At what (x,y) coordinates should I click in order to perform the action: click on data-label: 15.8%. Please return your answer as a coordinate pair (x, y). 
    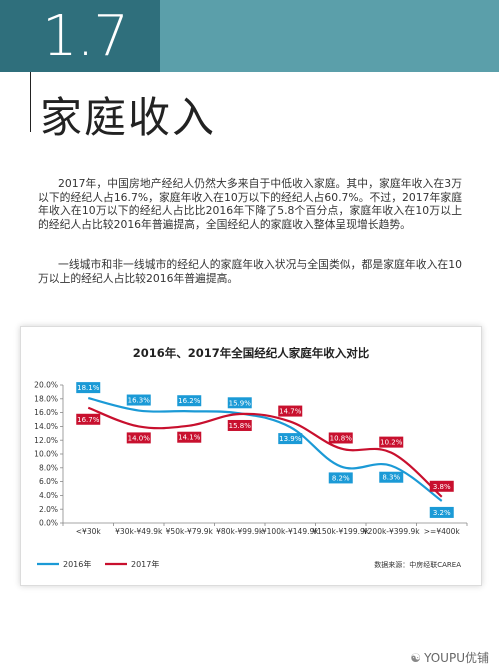
    Looking at the image, I should click on (239, 425).